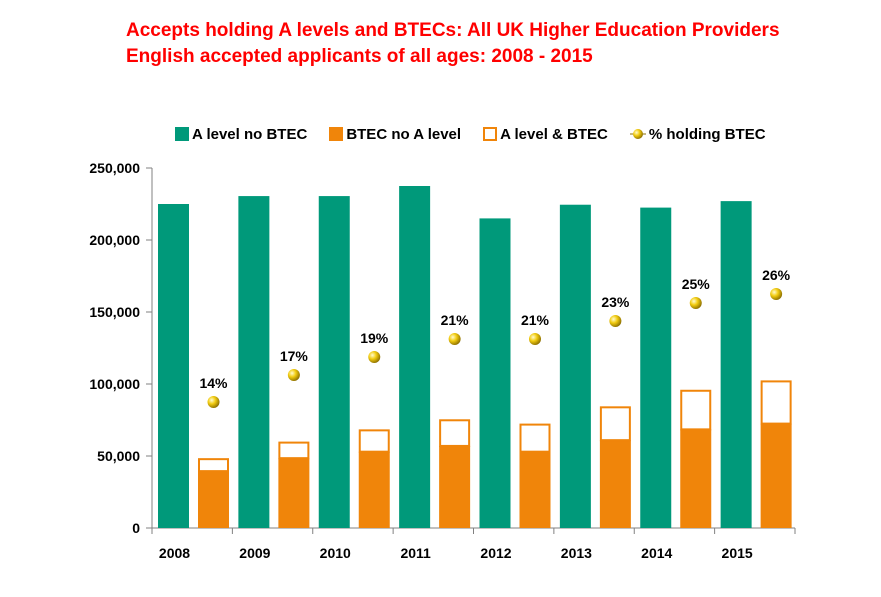  Describe the element at coordinates (656, 553) in the screenshot. I see `x-tick-label: 2014` at that location.